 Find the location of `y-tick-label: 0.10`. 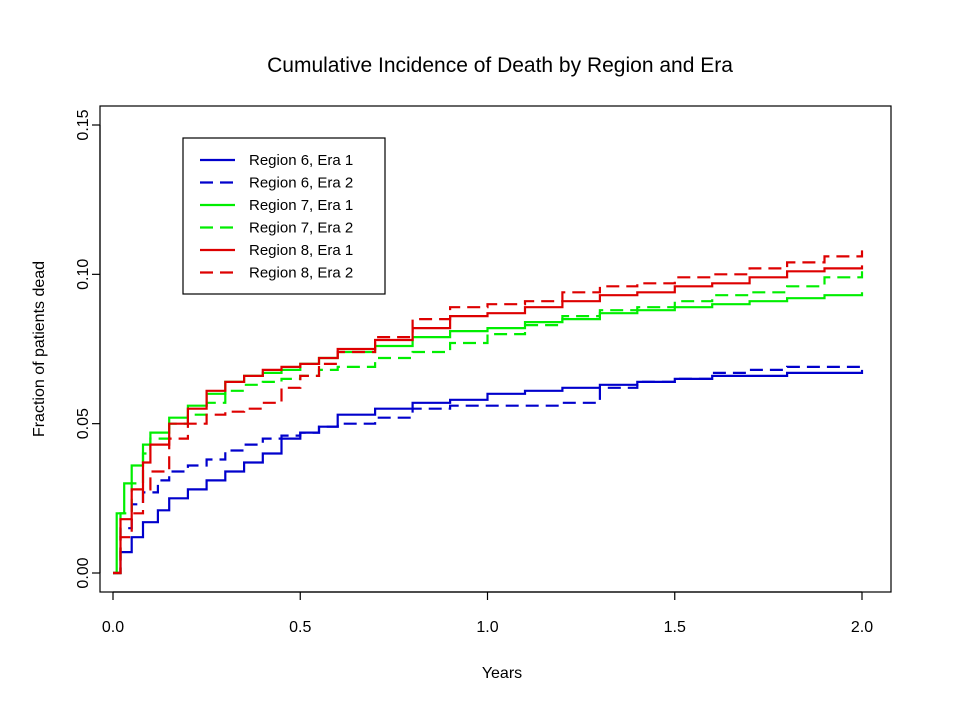

y-tick-label: 0.10 is located at coordinates (83, 274).